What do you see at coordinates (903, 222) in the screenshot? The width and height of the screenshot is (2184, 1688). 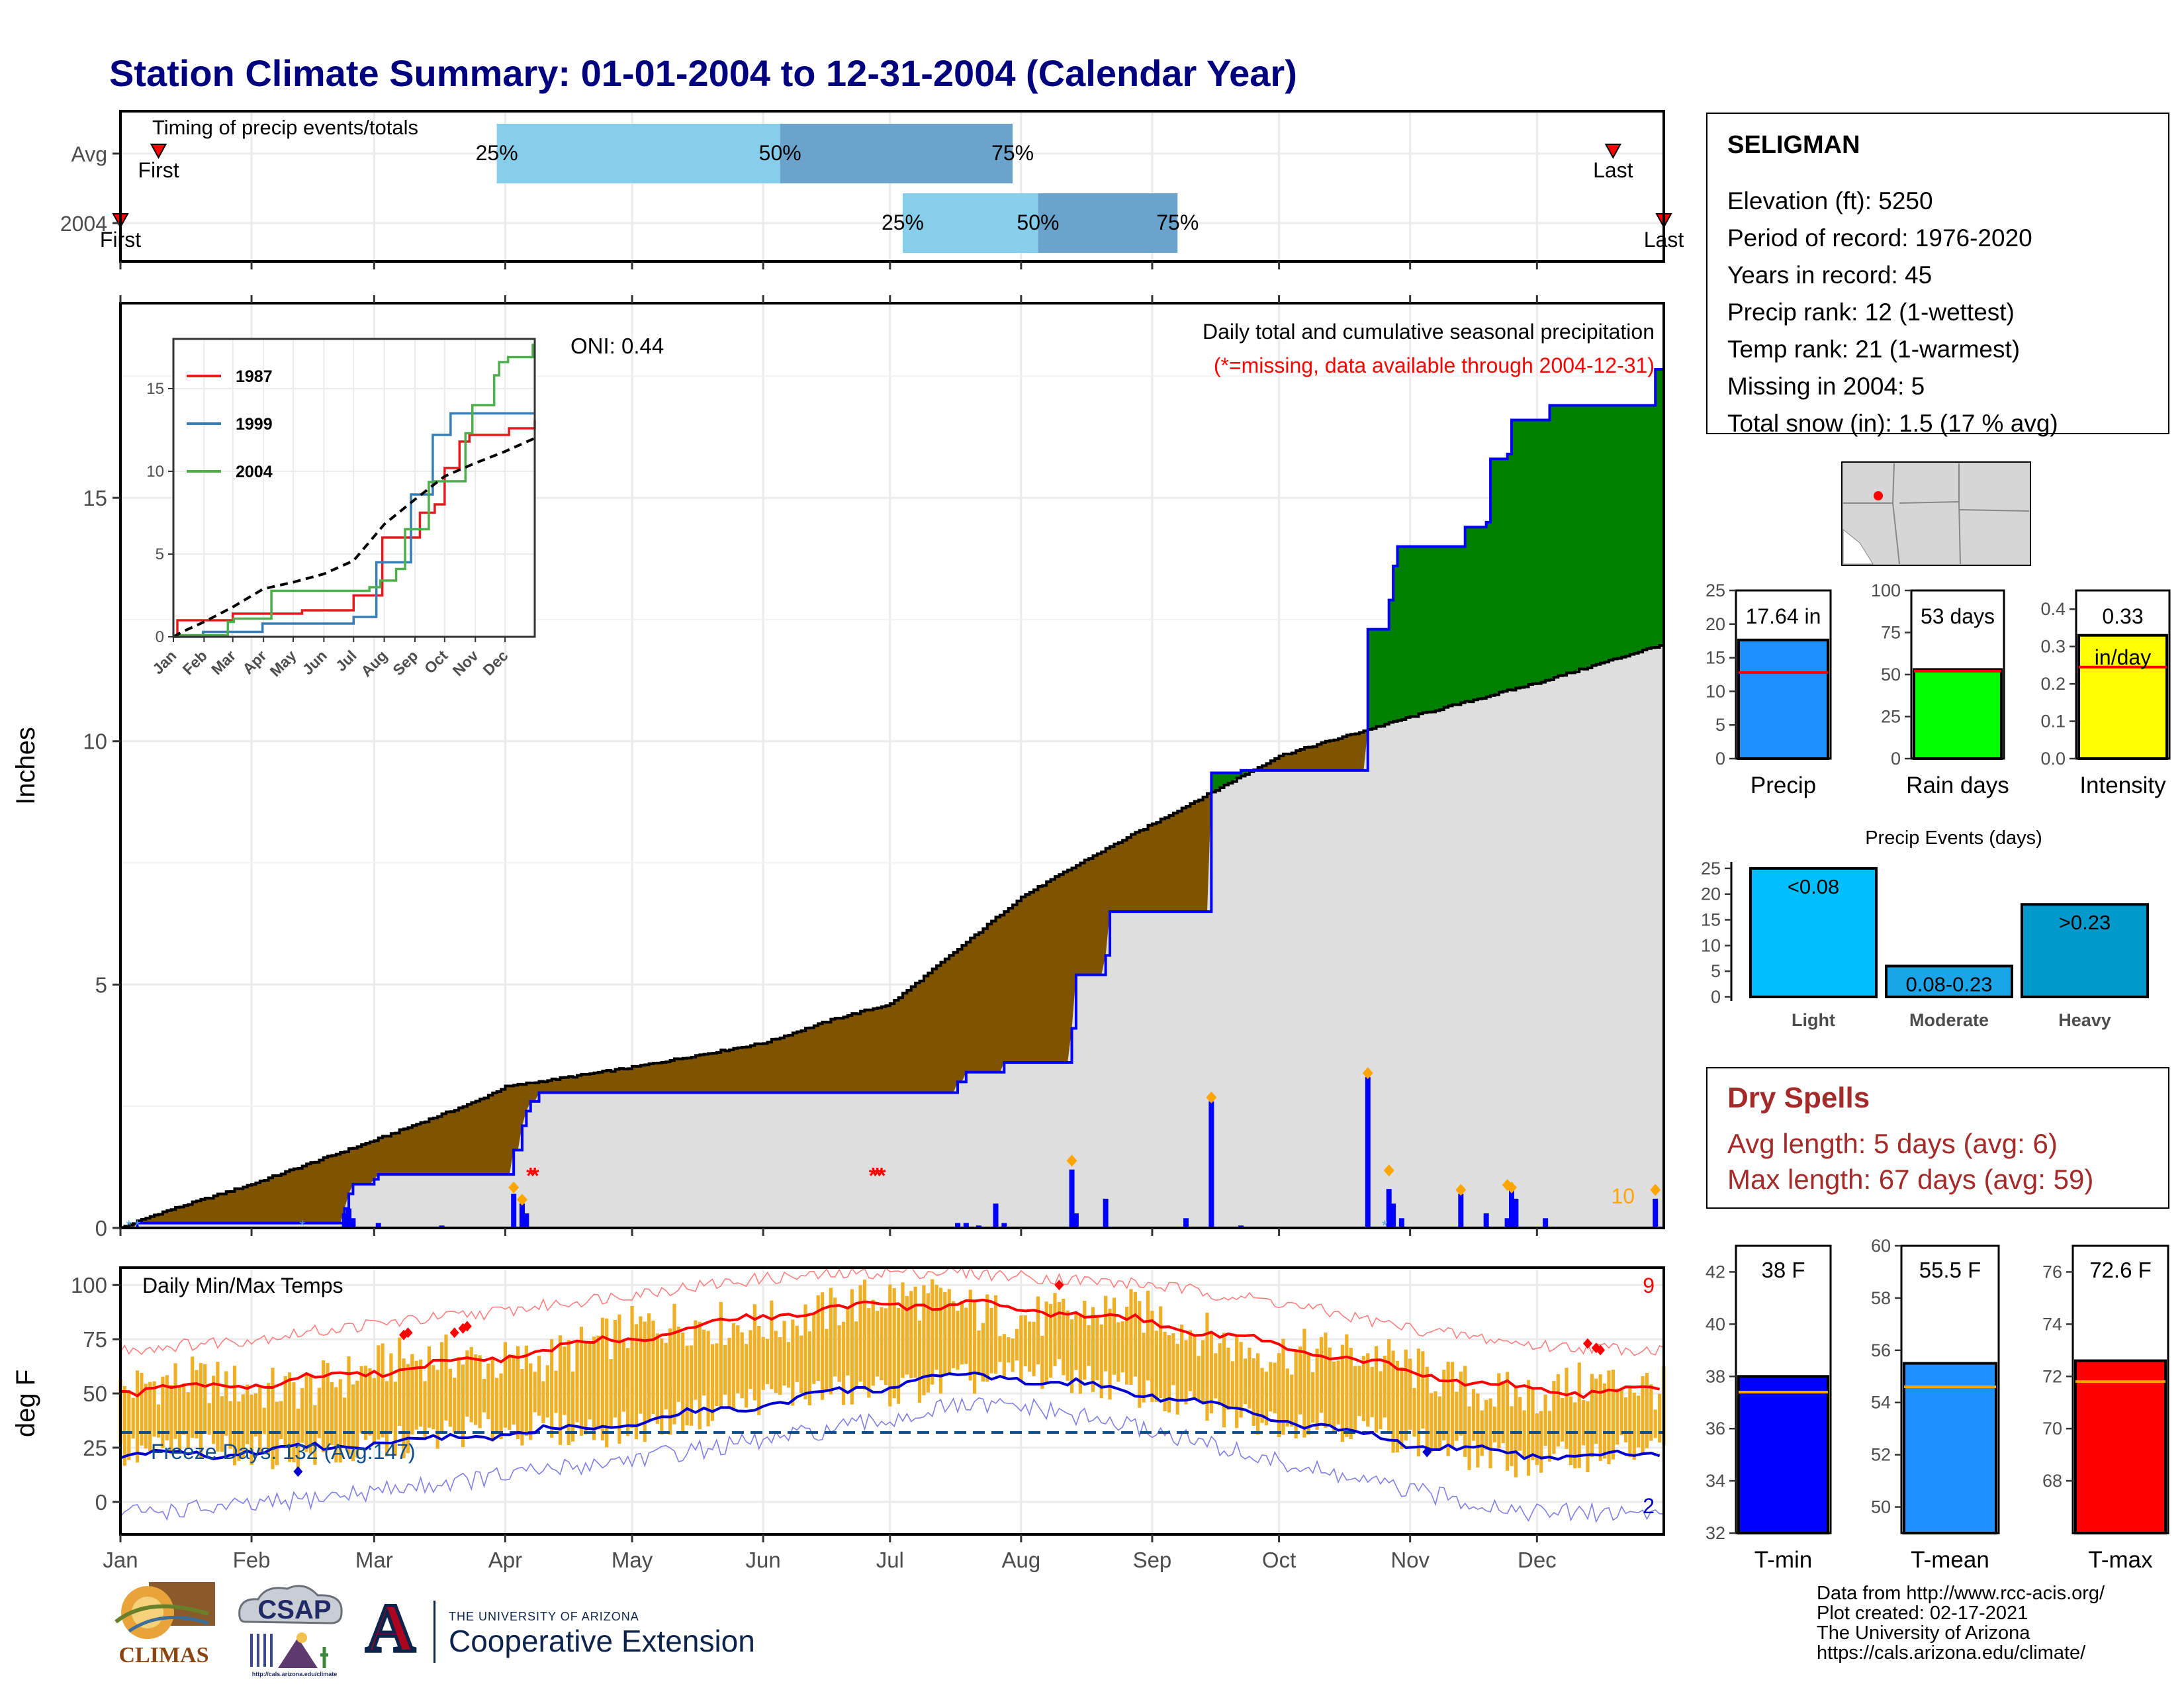 I see `timing-pct-25: 25%` at bounding box center [903, 222].